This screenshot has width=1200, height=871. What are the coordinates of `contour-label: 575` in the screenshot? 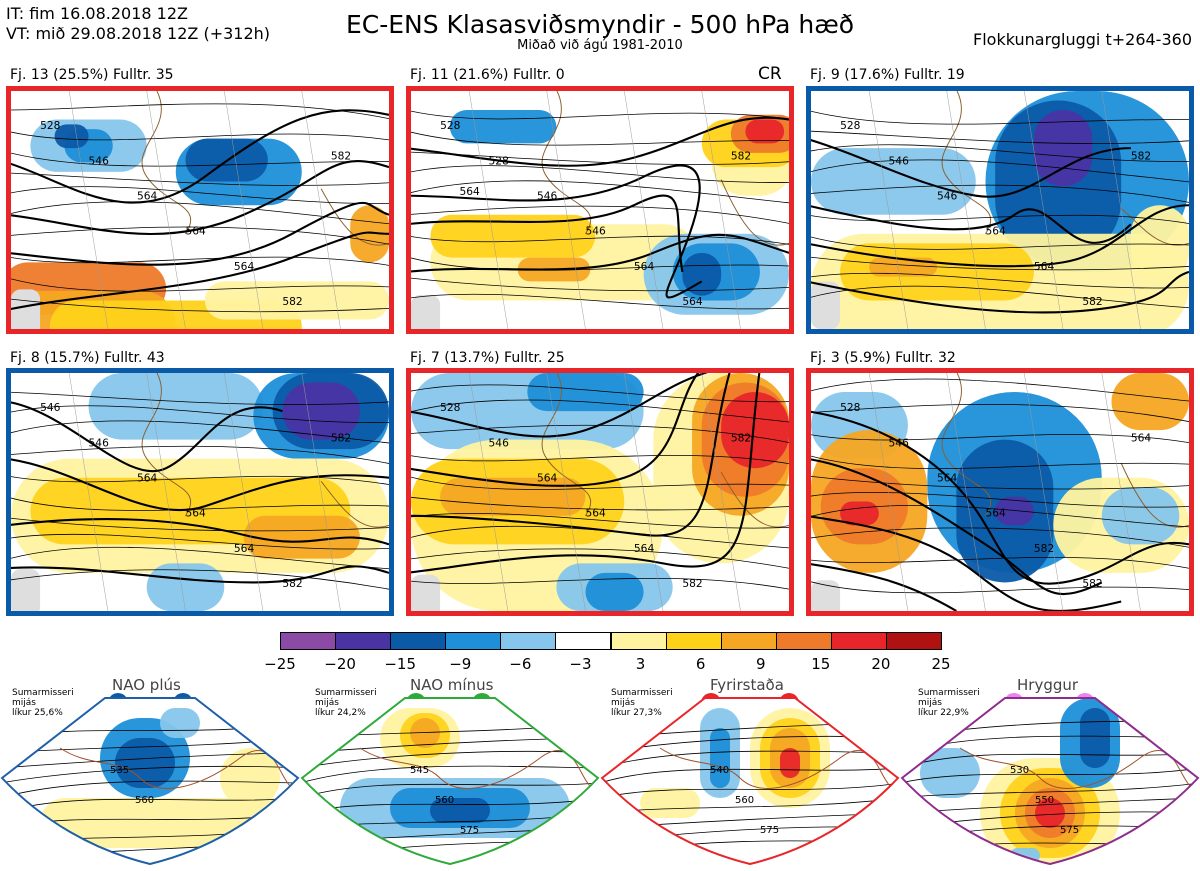 It's located at (469, 830).